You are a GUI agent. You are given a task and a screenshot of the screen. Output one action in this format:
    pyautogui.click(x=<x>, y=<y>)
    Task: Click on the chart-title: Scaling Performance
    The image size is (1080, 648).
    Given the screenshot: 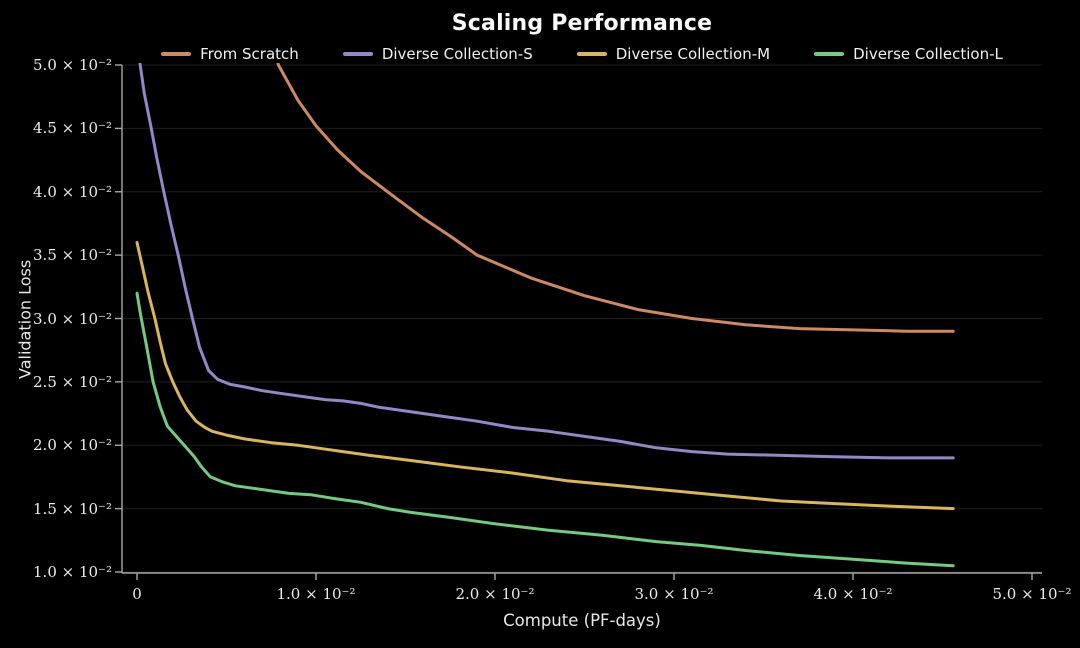 What is the action you would take?
    pyautogui.click(x=582, y=23)
    